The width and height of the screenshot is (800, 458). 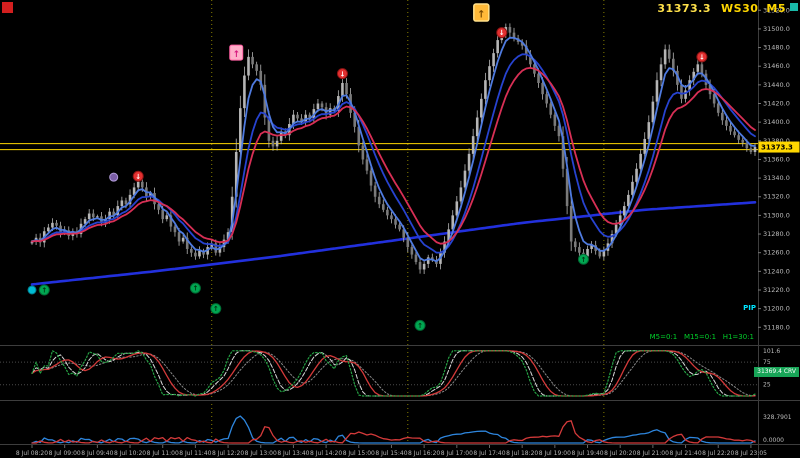 I want to click on svg-text: 8 Jul 17:40, so click(x=489, y=453).